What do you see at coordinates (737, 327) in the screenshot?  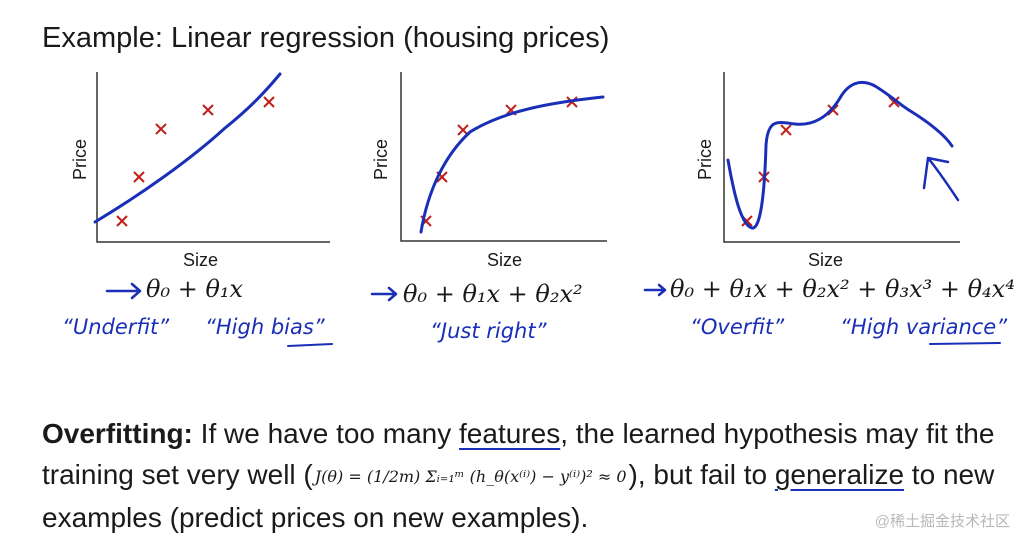 I see `plot3-note-overfit: “Overfit”` at bounding box center [737, 327].